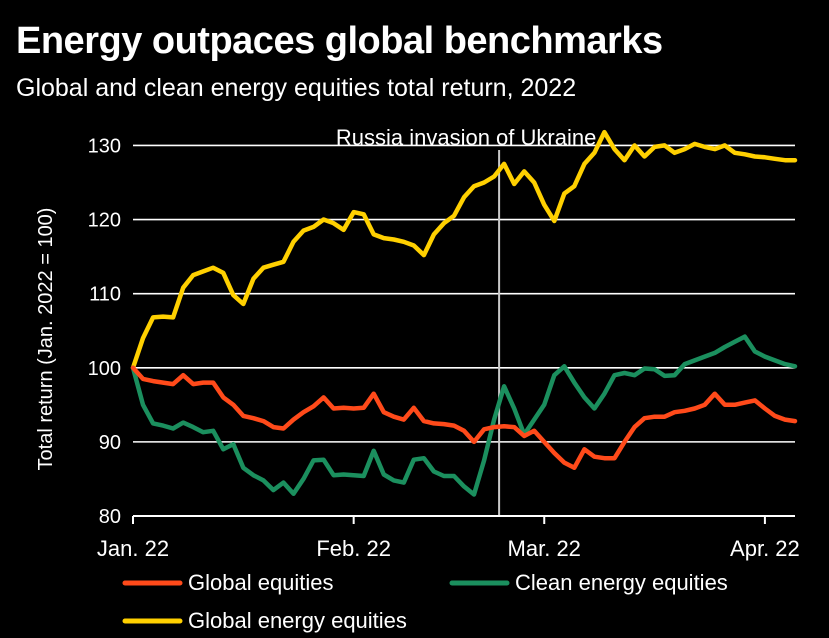 Image resolution: width=829 pixels, height=638 pixels. What do you see at coordinates (105, 295) in the screenshot?
I see `y-tick-label-110: 110` at bounding box center [105, 295].